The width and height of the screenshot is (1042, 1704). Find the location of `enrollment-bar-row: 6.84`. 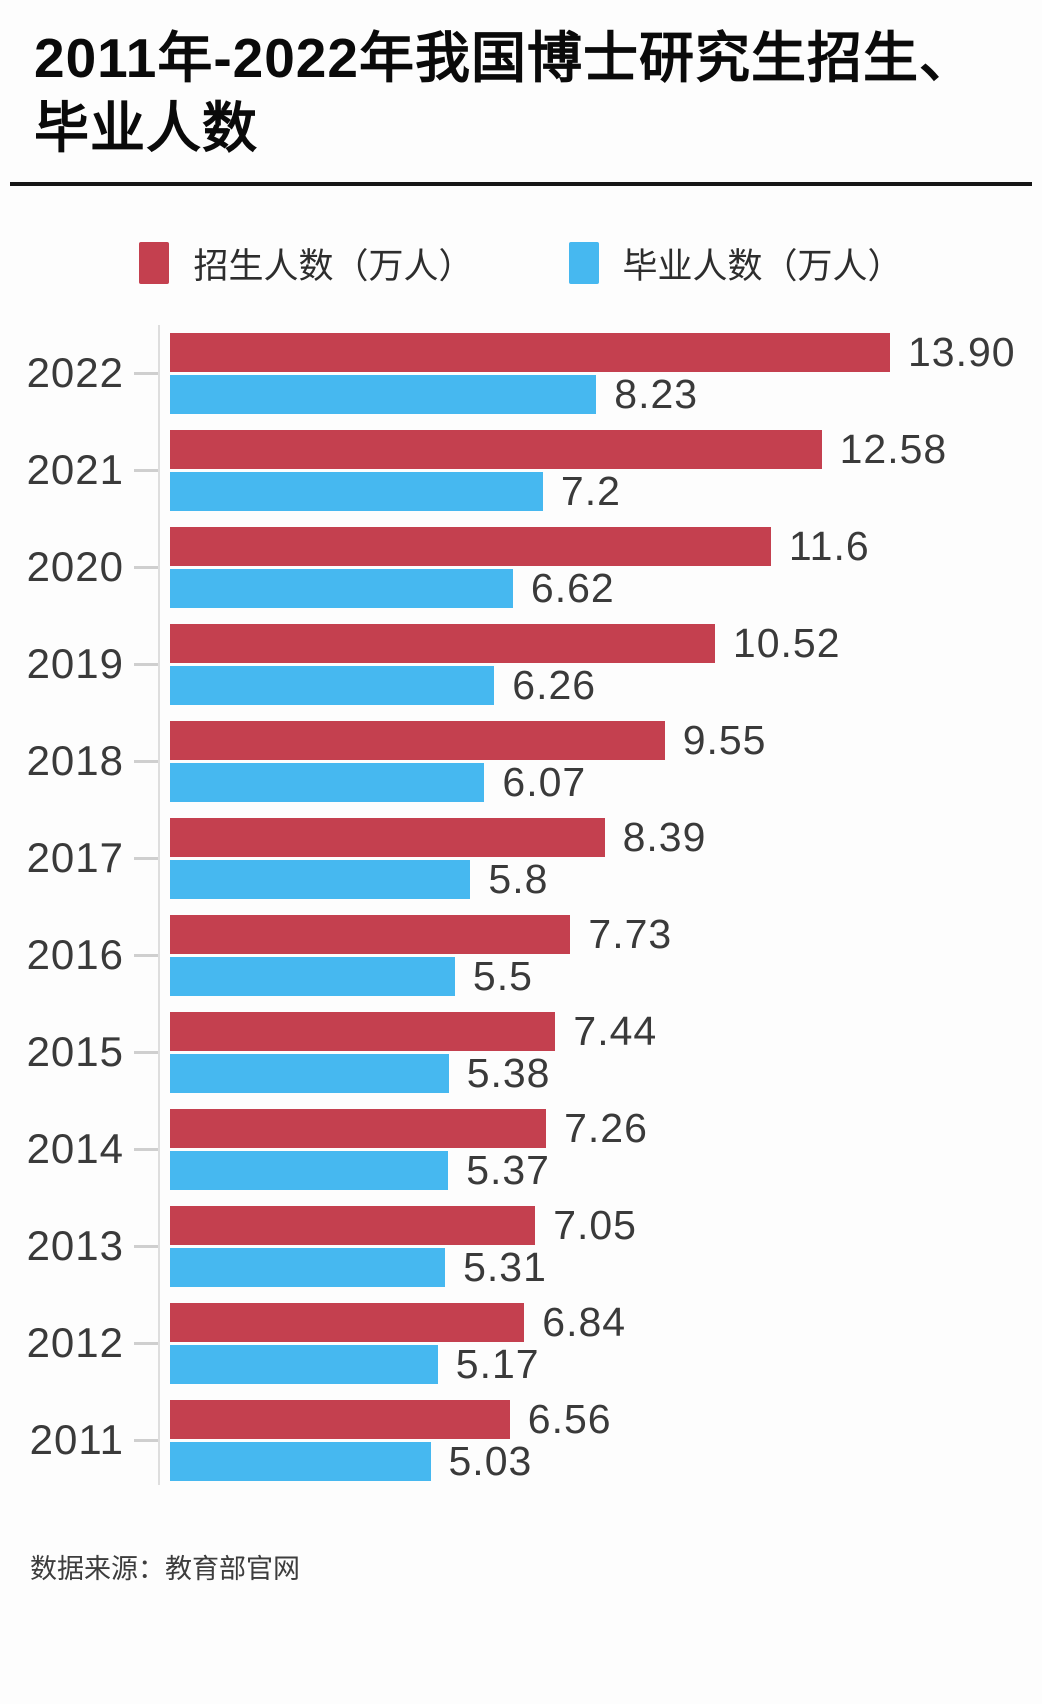

enrollment-bar-row: 6.84 is located at coordinates (606, 1322).